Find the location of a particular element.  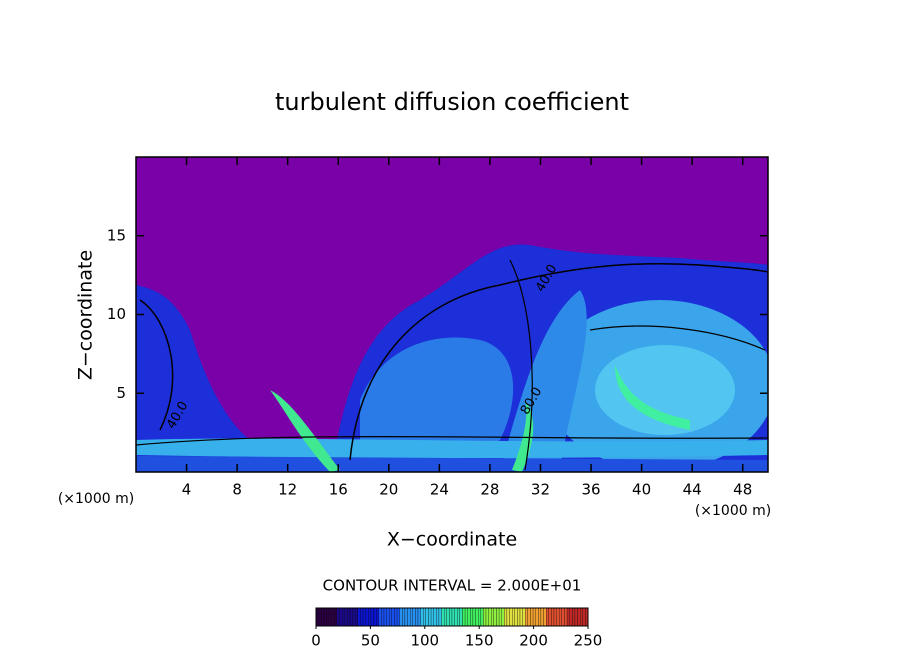

x-tick-label: 28 is located at coordinates (489, 490).